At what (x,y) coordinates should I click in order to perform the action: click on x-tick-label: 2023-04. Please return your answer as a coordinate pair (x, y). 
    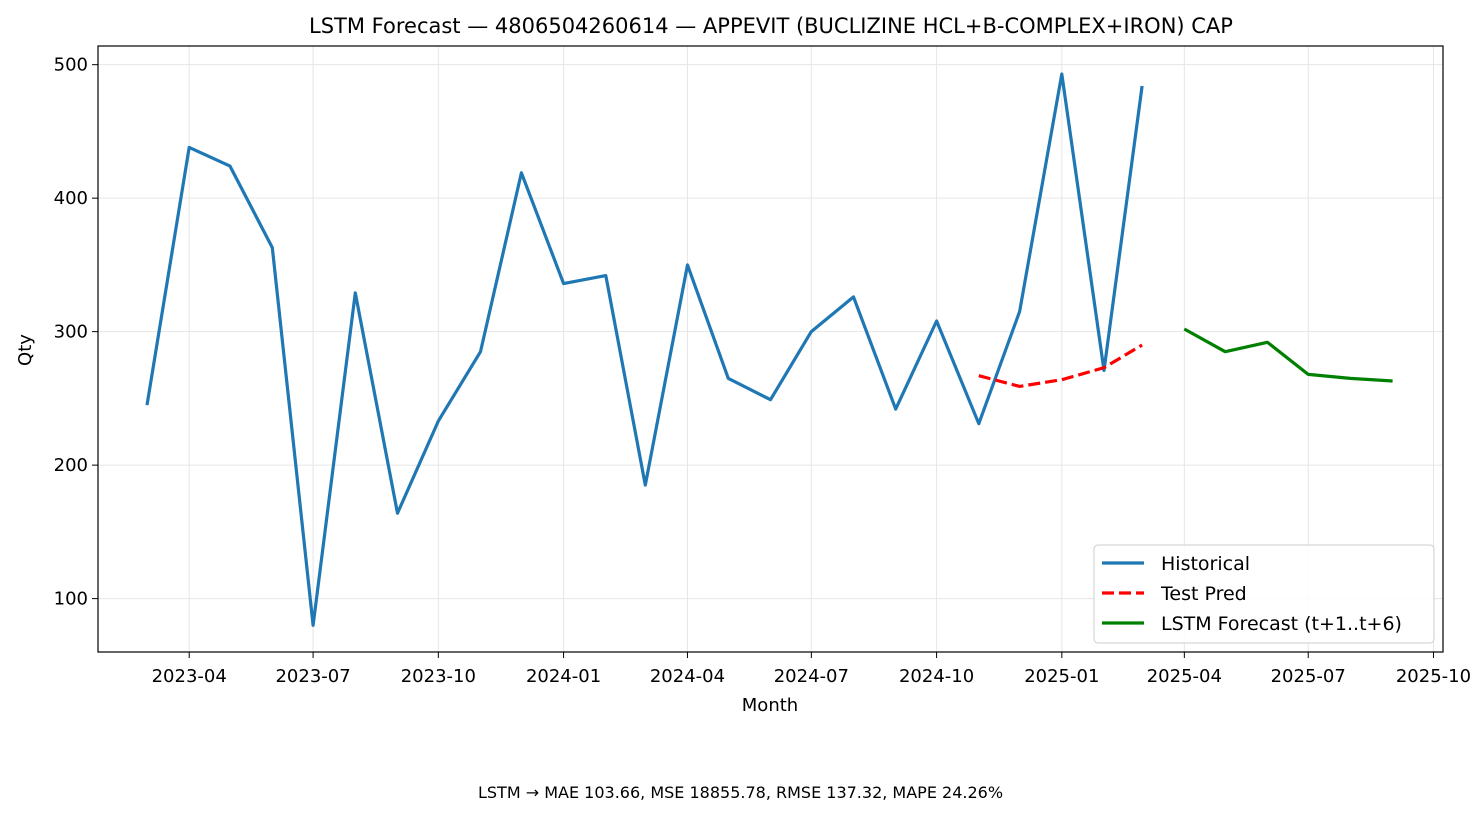
    Looking at the image, I should click on (189, 676).